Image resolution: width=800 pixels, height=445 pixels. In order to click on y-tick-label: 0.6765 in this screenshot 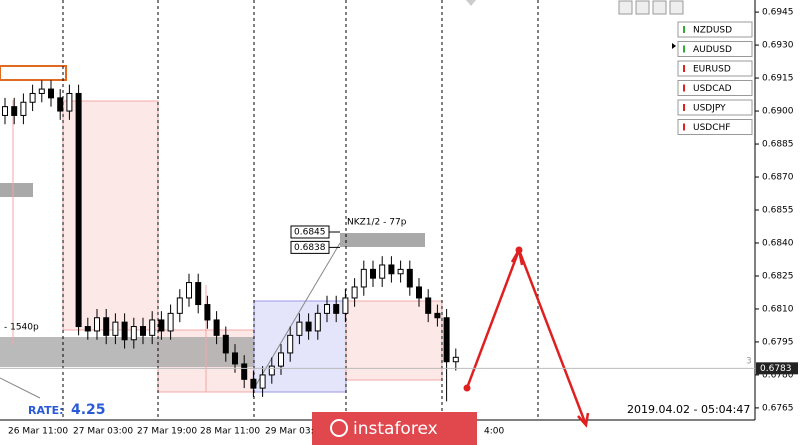, I will do `click(778, 408)`.